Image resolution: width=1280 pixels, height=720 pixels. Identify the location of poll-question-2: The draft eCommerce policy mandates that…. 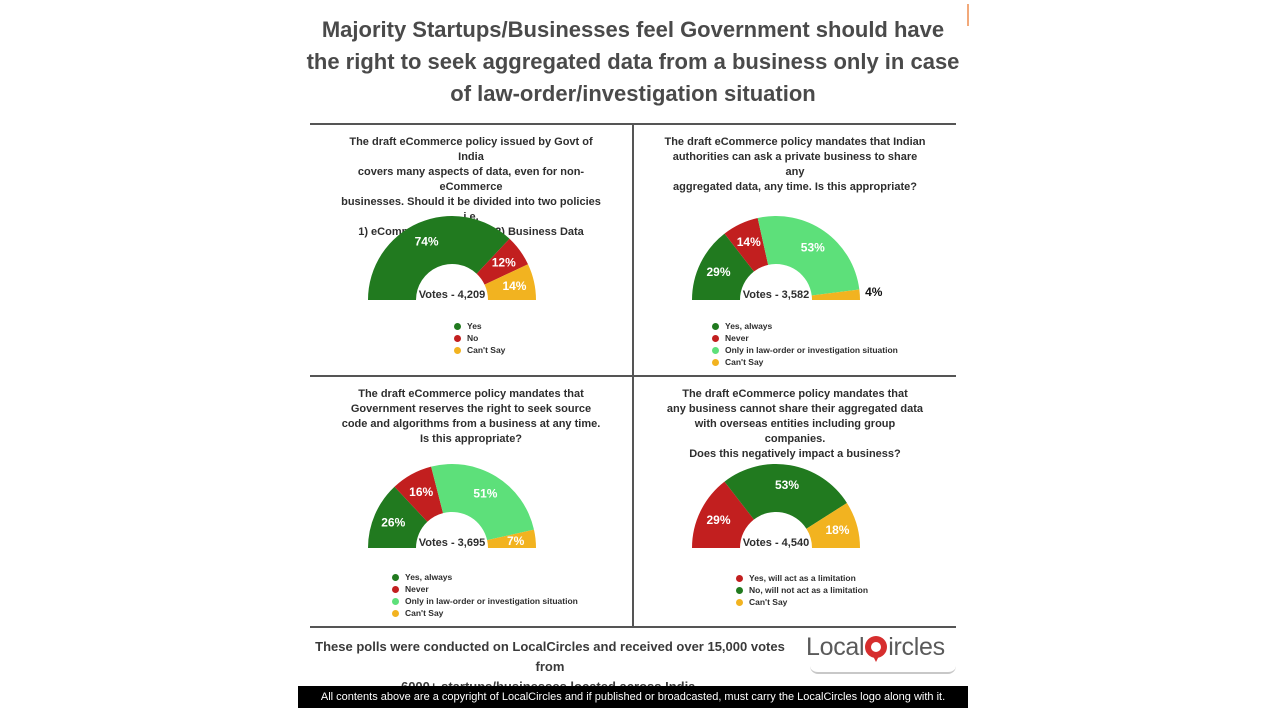
(795, 164).